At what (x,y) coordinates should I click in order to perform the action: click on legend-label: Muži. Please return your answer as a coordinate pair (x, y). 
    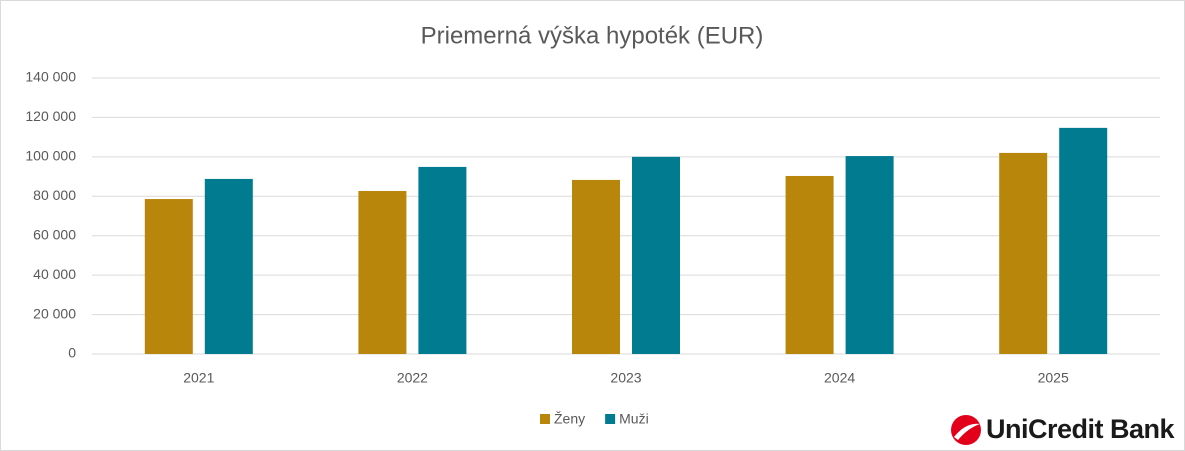
    Looking at the image, I should click on (634, 419).